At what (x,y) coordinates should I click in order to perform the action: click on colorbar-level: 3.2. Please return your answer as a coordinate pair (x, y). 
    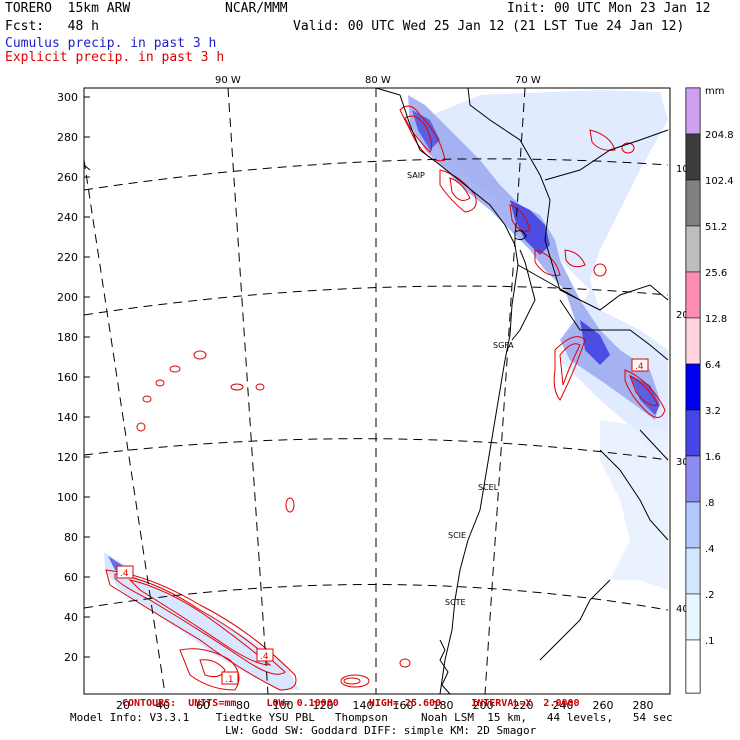
    Looking at the image, I should click on (713, 411).